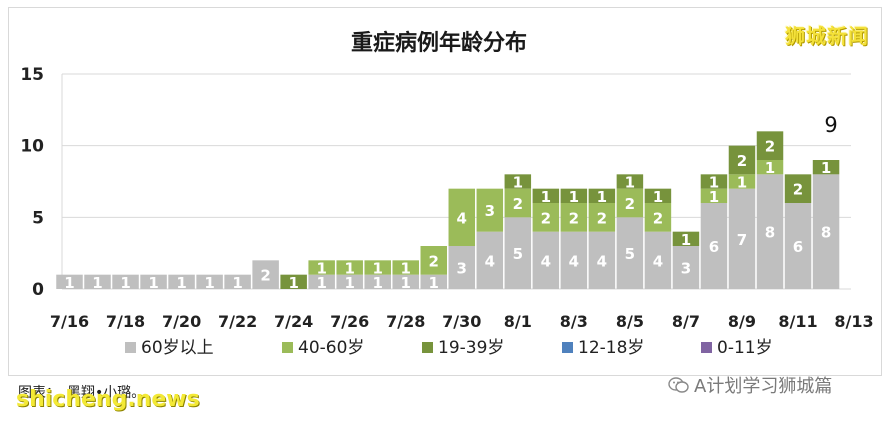 This screenshot has width=893, height=422. What do you see at coordinates (611, 348) in the screenshot?
I see `legend-label: 12-18岁` at bounding box center [611, 348].